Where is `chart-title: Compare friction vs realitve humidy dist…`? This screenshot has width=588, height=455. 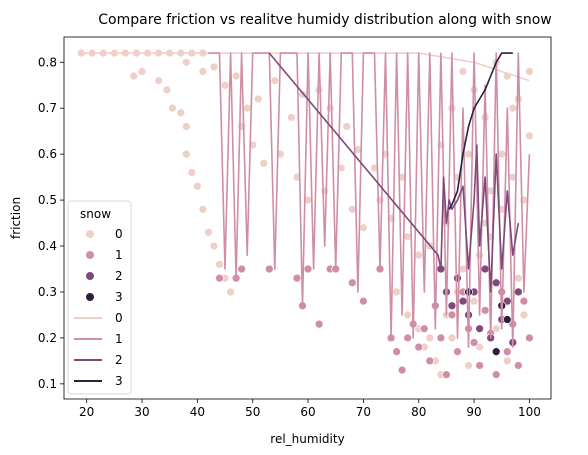 chart-title: Compare friction vs realitve humidy dist… is located at coordinates (325, 20).